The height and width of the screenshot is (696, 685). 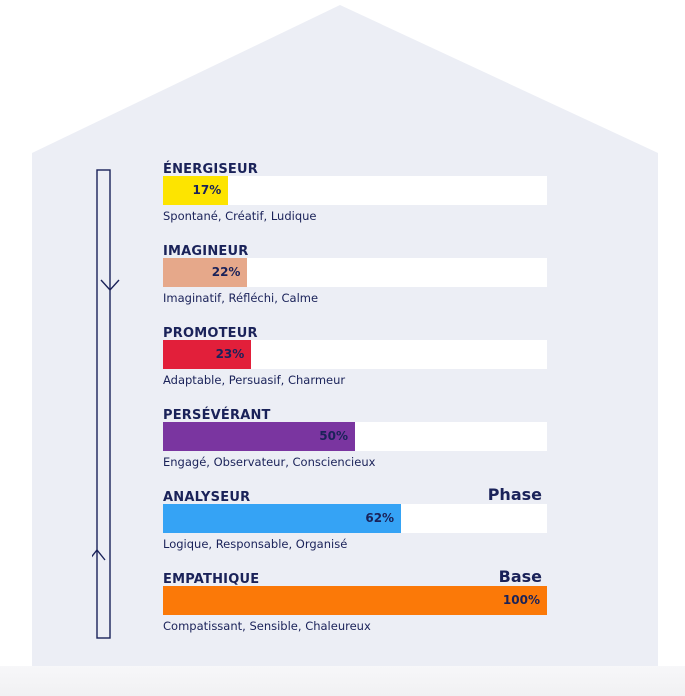 What do you see at coordinates (254, 380) in the screenshot?
I see `traits-text: Adaptable, Persuasif, Charmeur` at bounding box center [254, 380].